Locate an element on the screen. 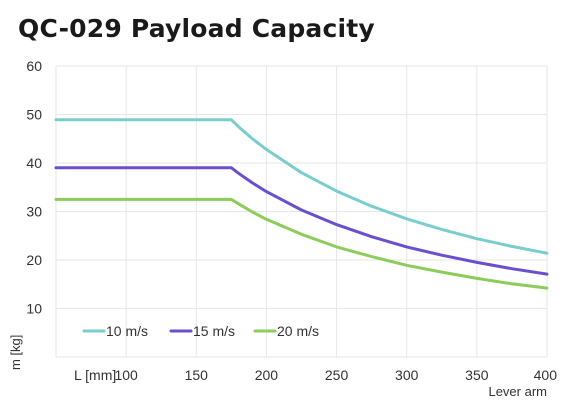  x-tick-label: 400 is located at coordinates (546, 375).